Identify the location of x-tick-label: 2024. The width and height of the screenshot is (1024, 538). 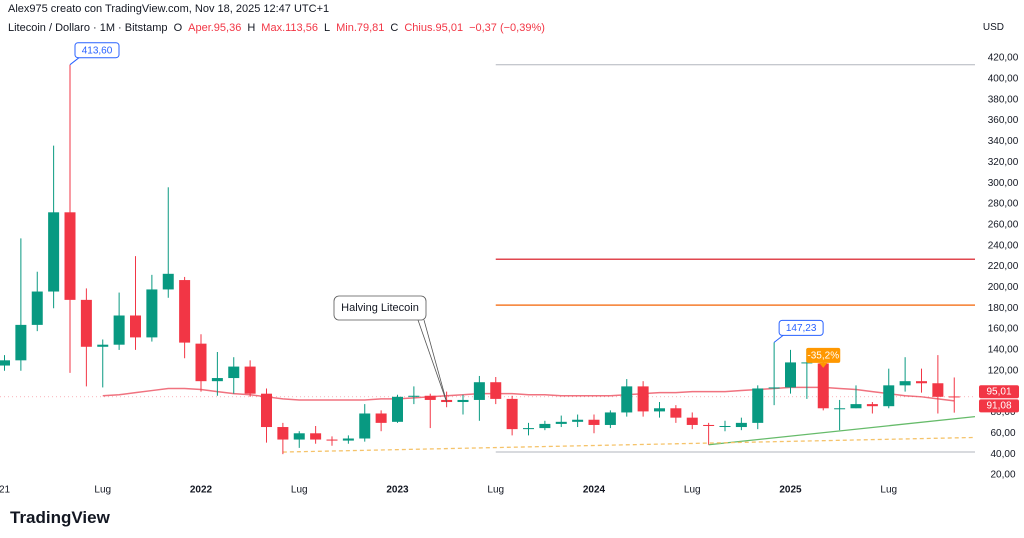
(594, 490).